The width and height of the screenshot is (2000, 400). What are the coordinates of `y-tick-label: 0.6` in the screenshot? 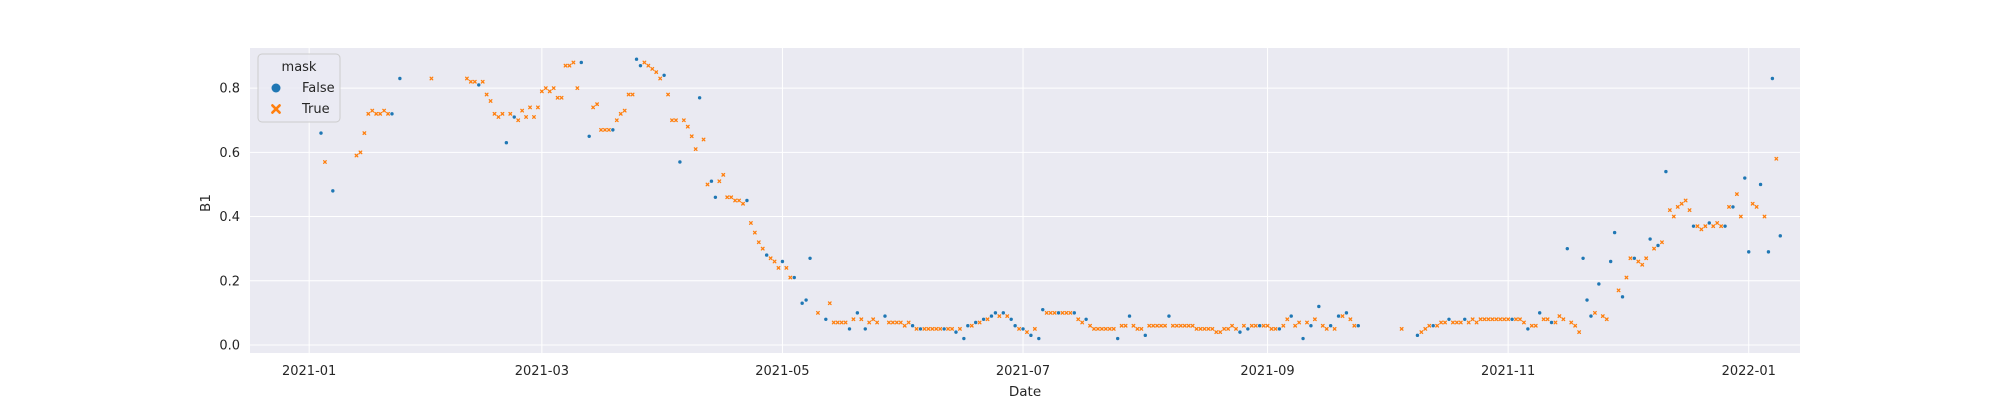 It's located at (229, 153).